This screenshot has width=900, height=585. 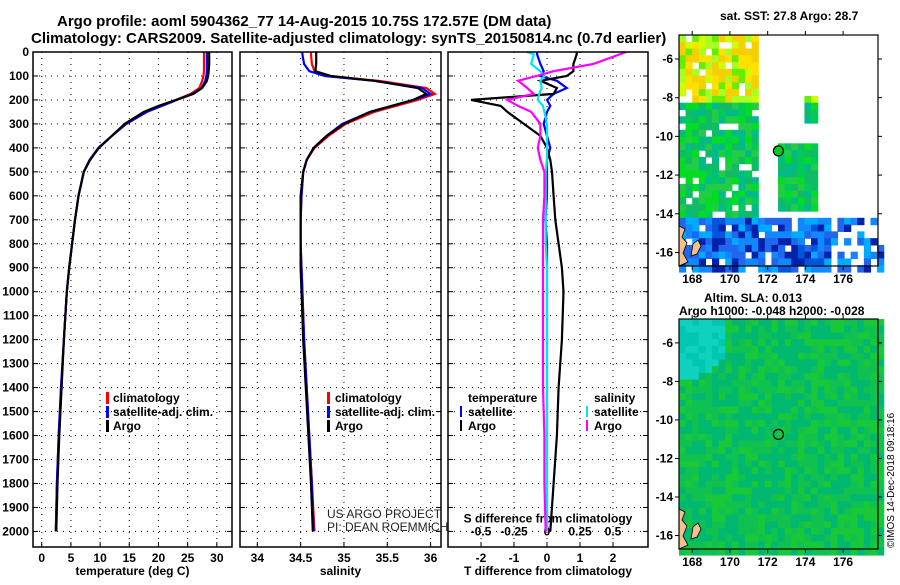 What do you see at coordinates (107, 426) in the screenshot?
I see `legend-swatch-argo` at bounding box center [107, 426].